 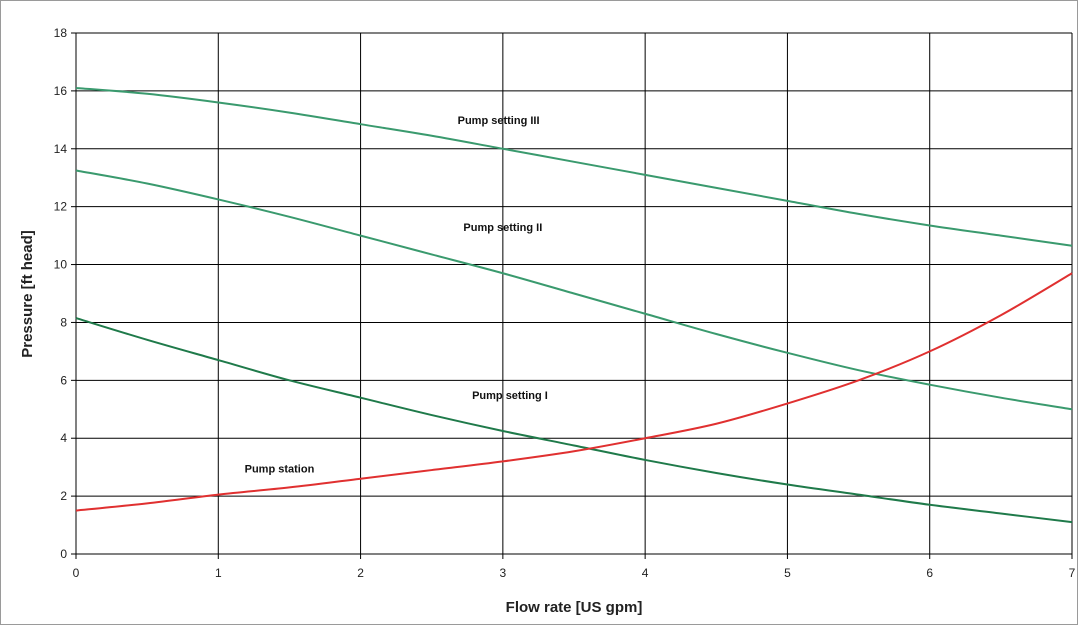 What do you see at coordinates (27, 294) in the screenshot?
I see `y-axis-label: Pressure [ft head]` at bounding box center [27, 294].